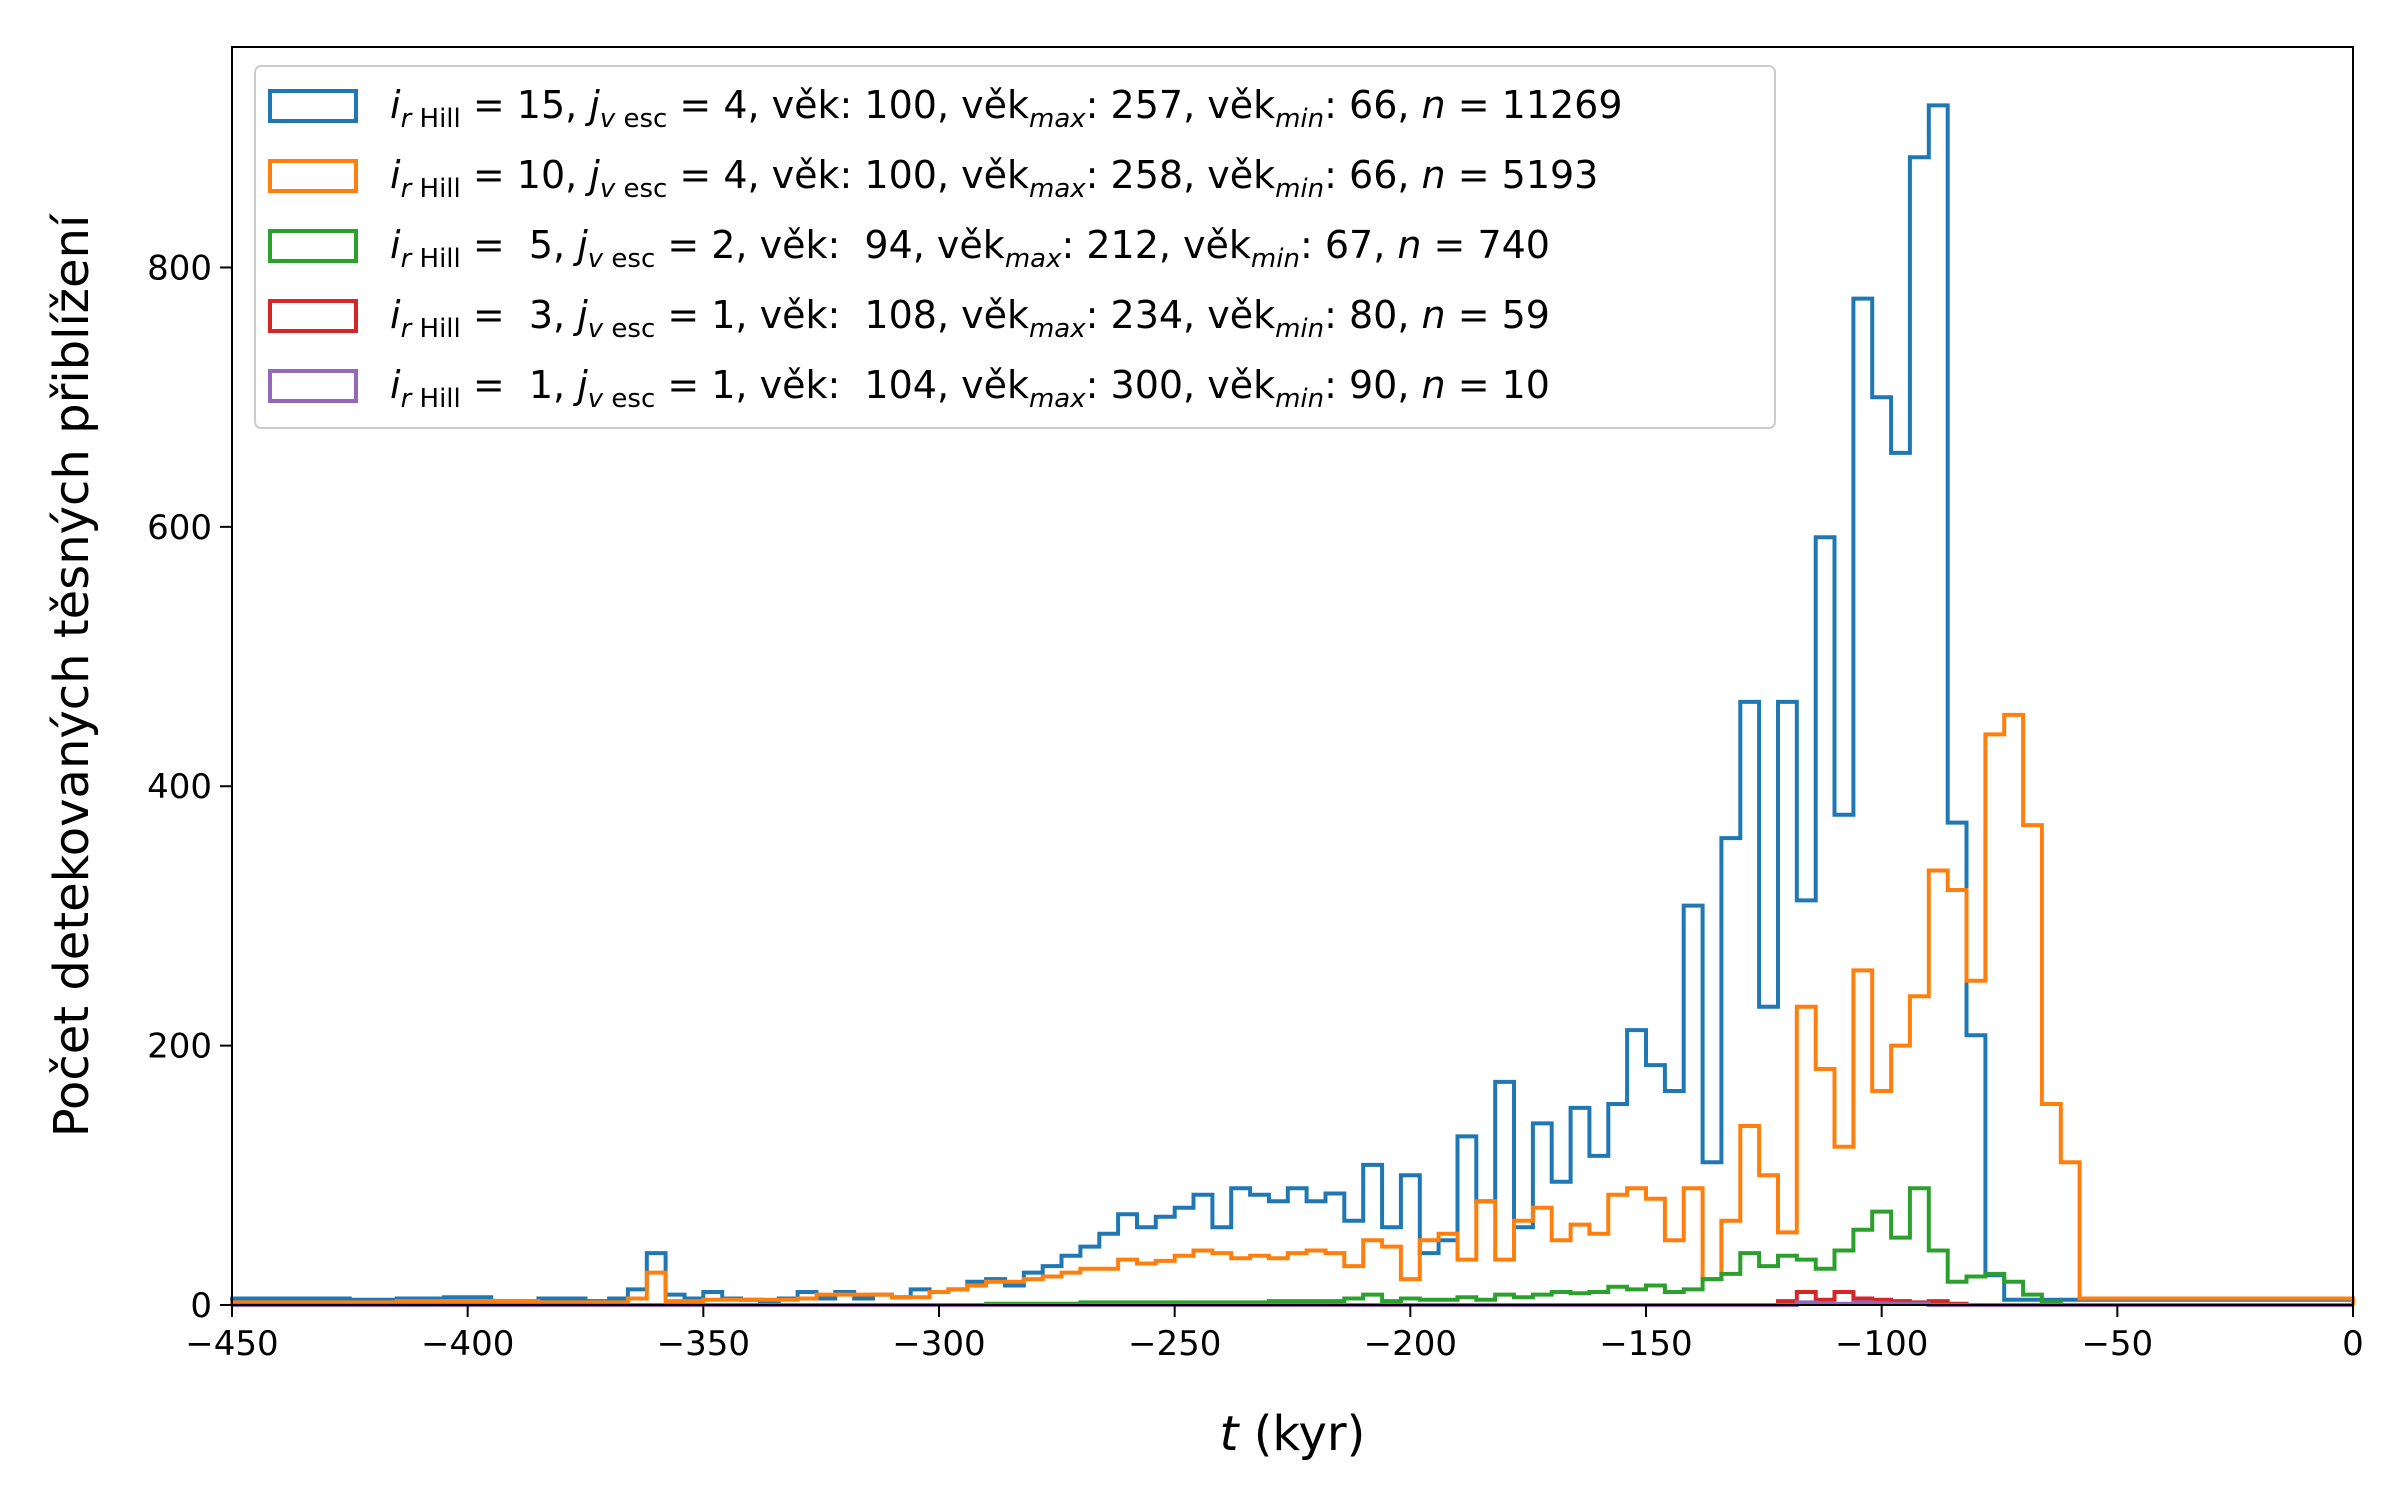 This screenshot has height=1500, width=2400. Describe the element at coordinates (1174, 1344) in the screenshot. I see `x-tick-label: −250` at that location.